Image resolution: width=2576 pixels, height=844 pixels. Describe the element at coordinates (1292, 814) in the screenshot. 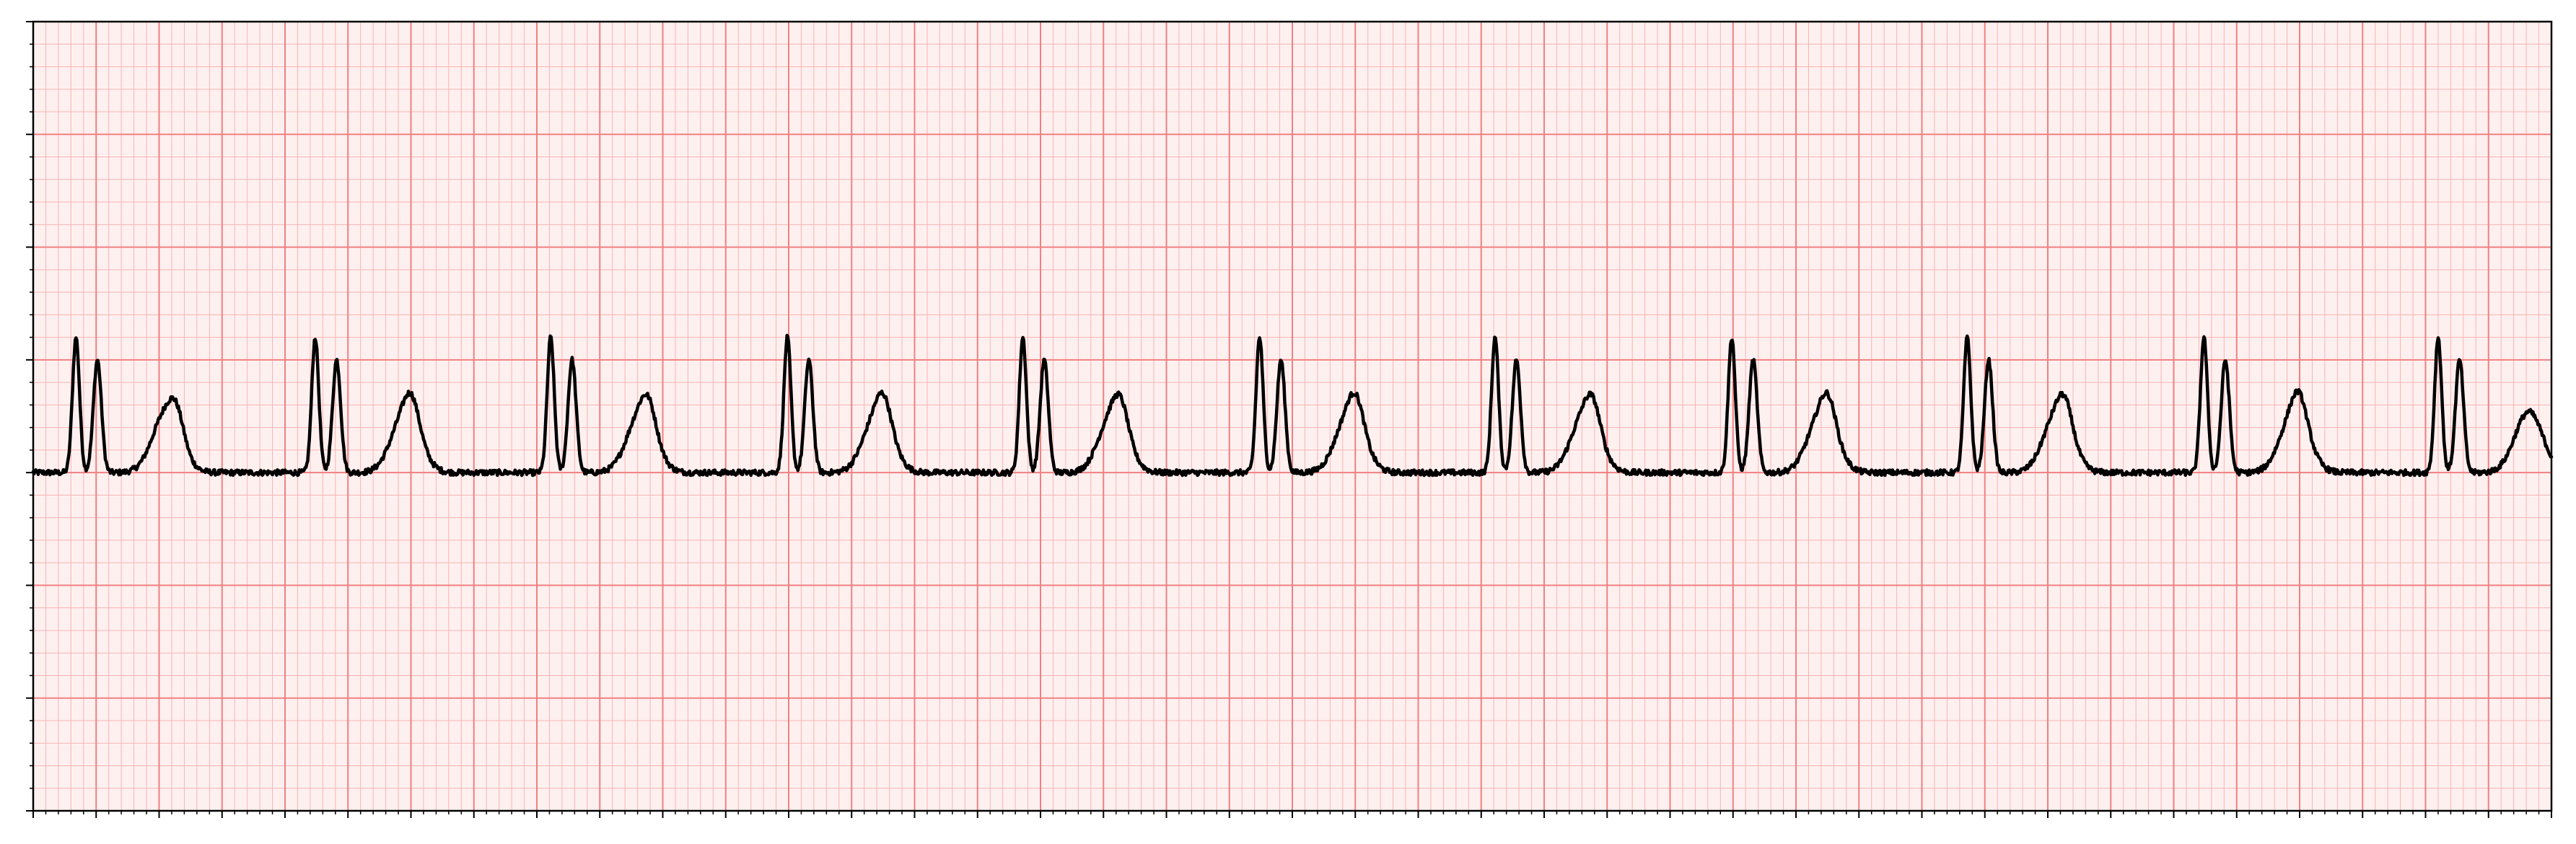

I see `x-axis-ticks` at that location.